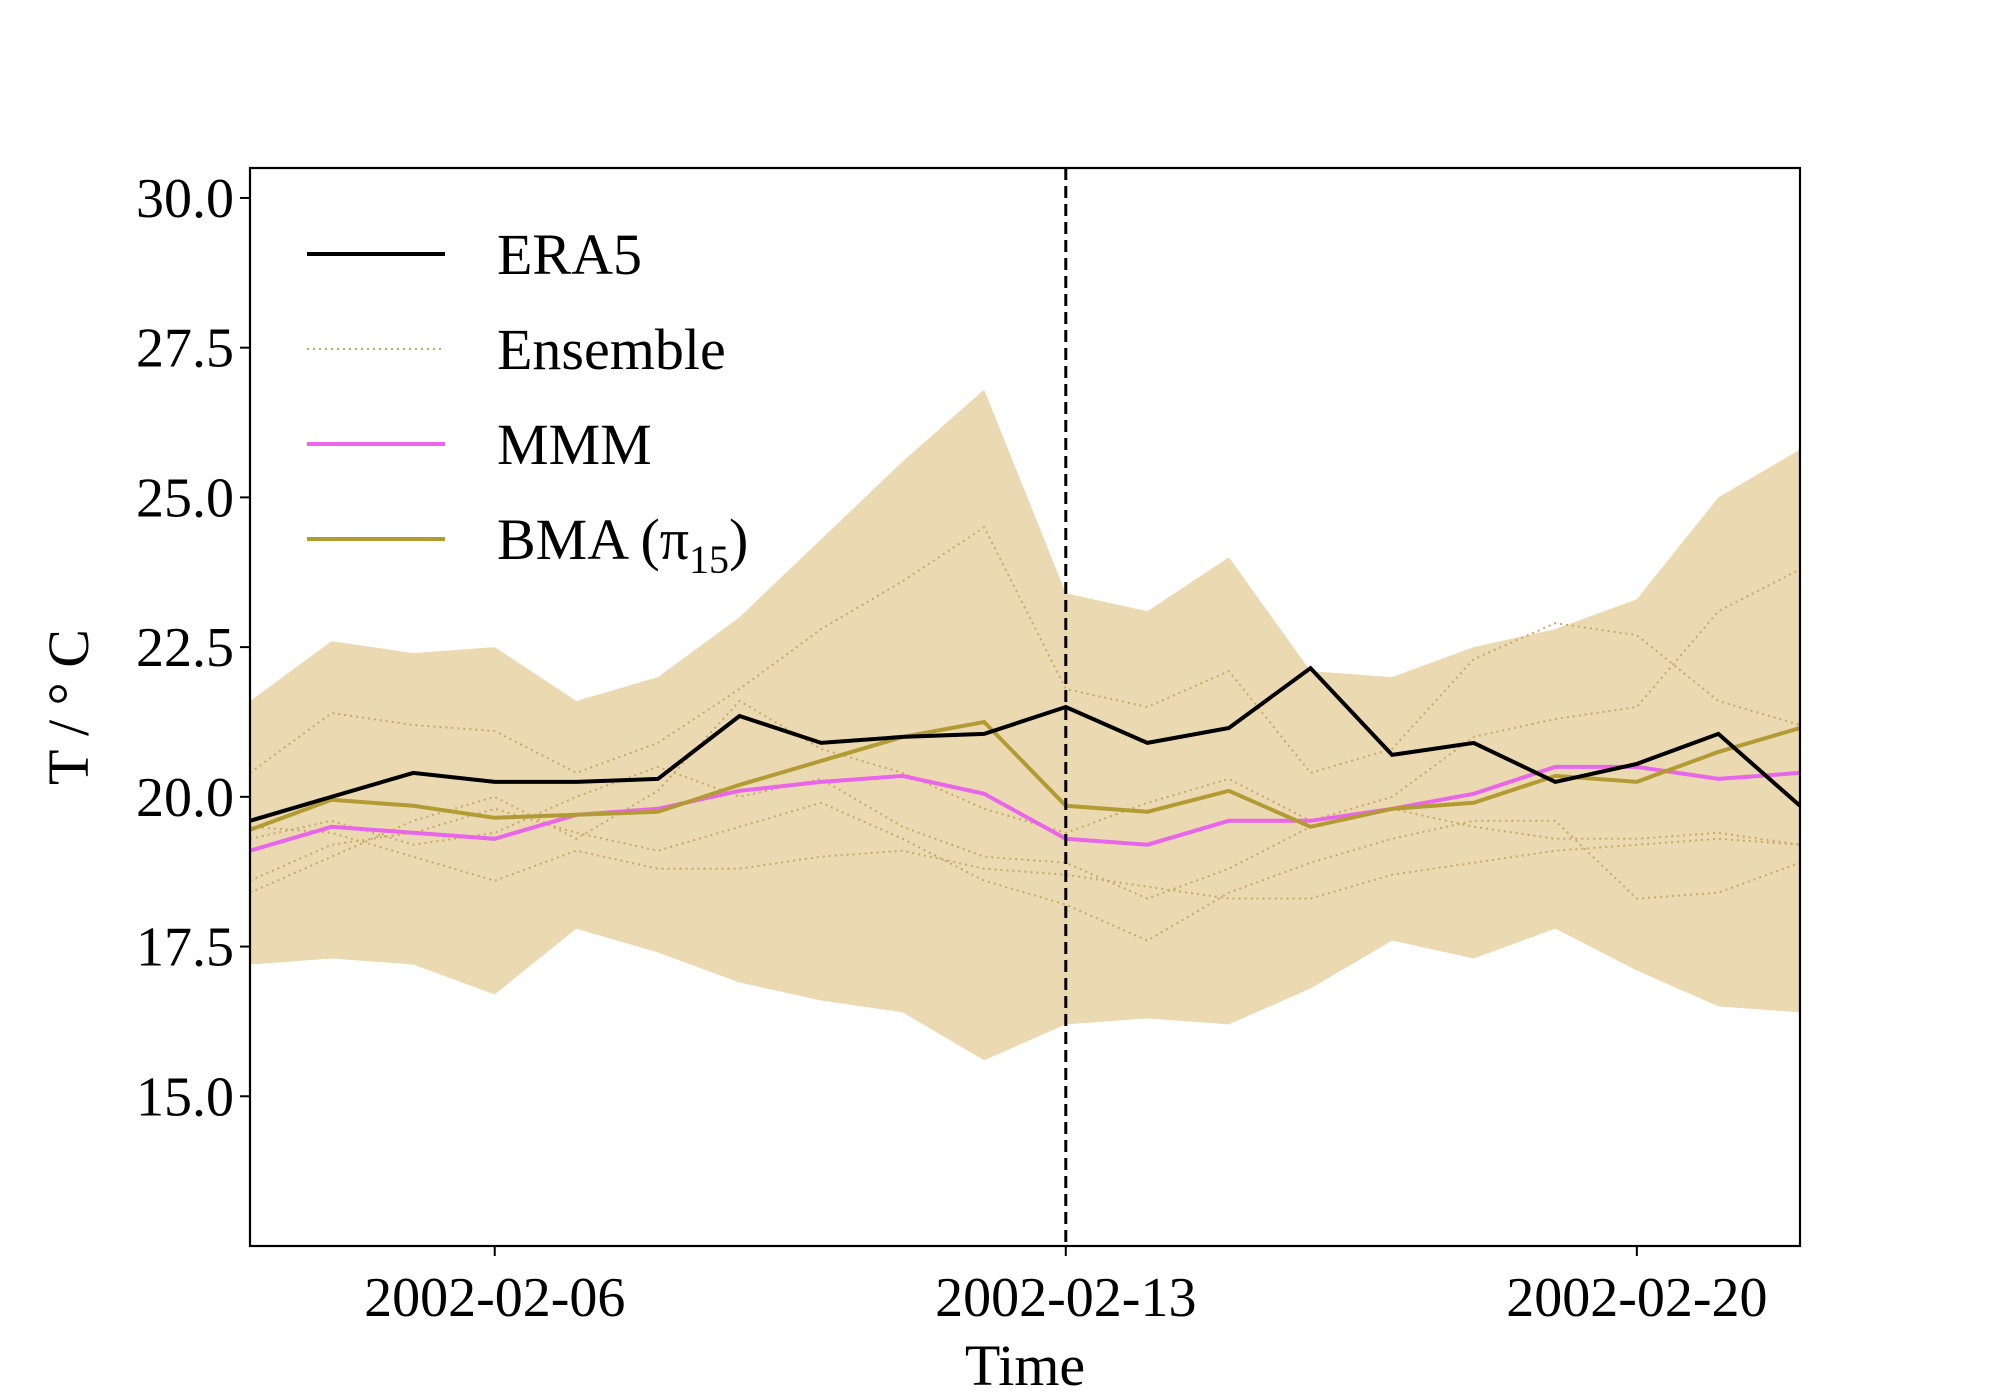 The image size is (2000, 1400). Describe the element at coordinates (569, 254) in the screenshot. I see `legend-label-1: ERA5` at that location.